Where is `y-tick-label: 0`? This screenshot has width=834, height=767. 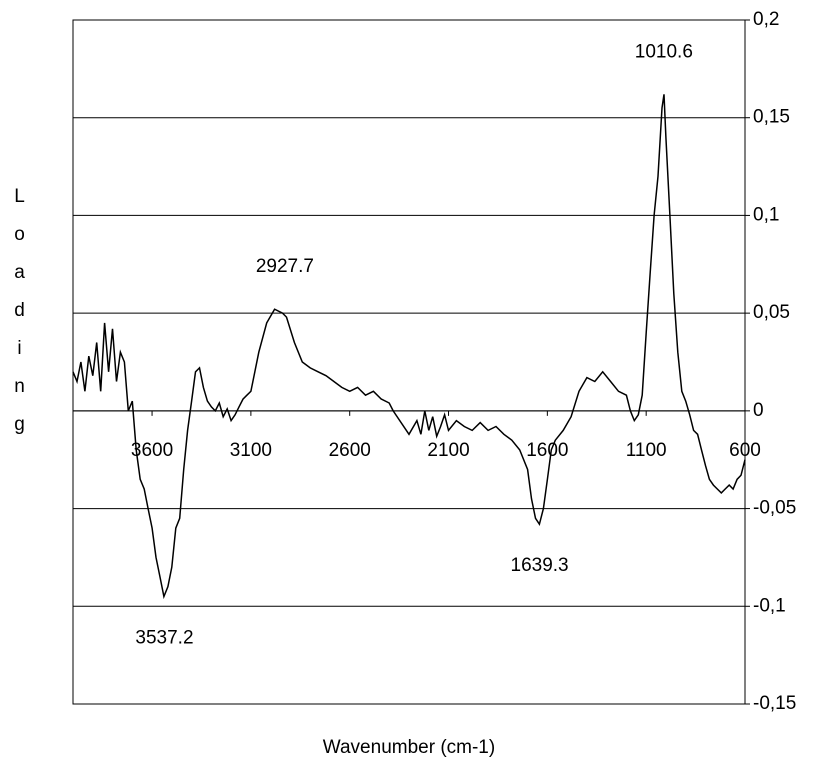 y-tick-label: 0 is located at coordinates (758, 410).